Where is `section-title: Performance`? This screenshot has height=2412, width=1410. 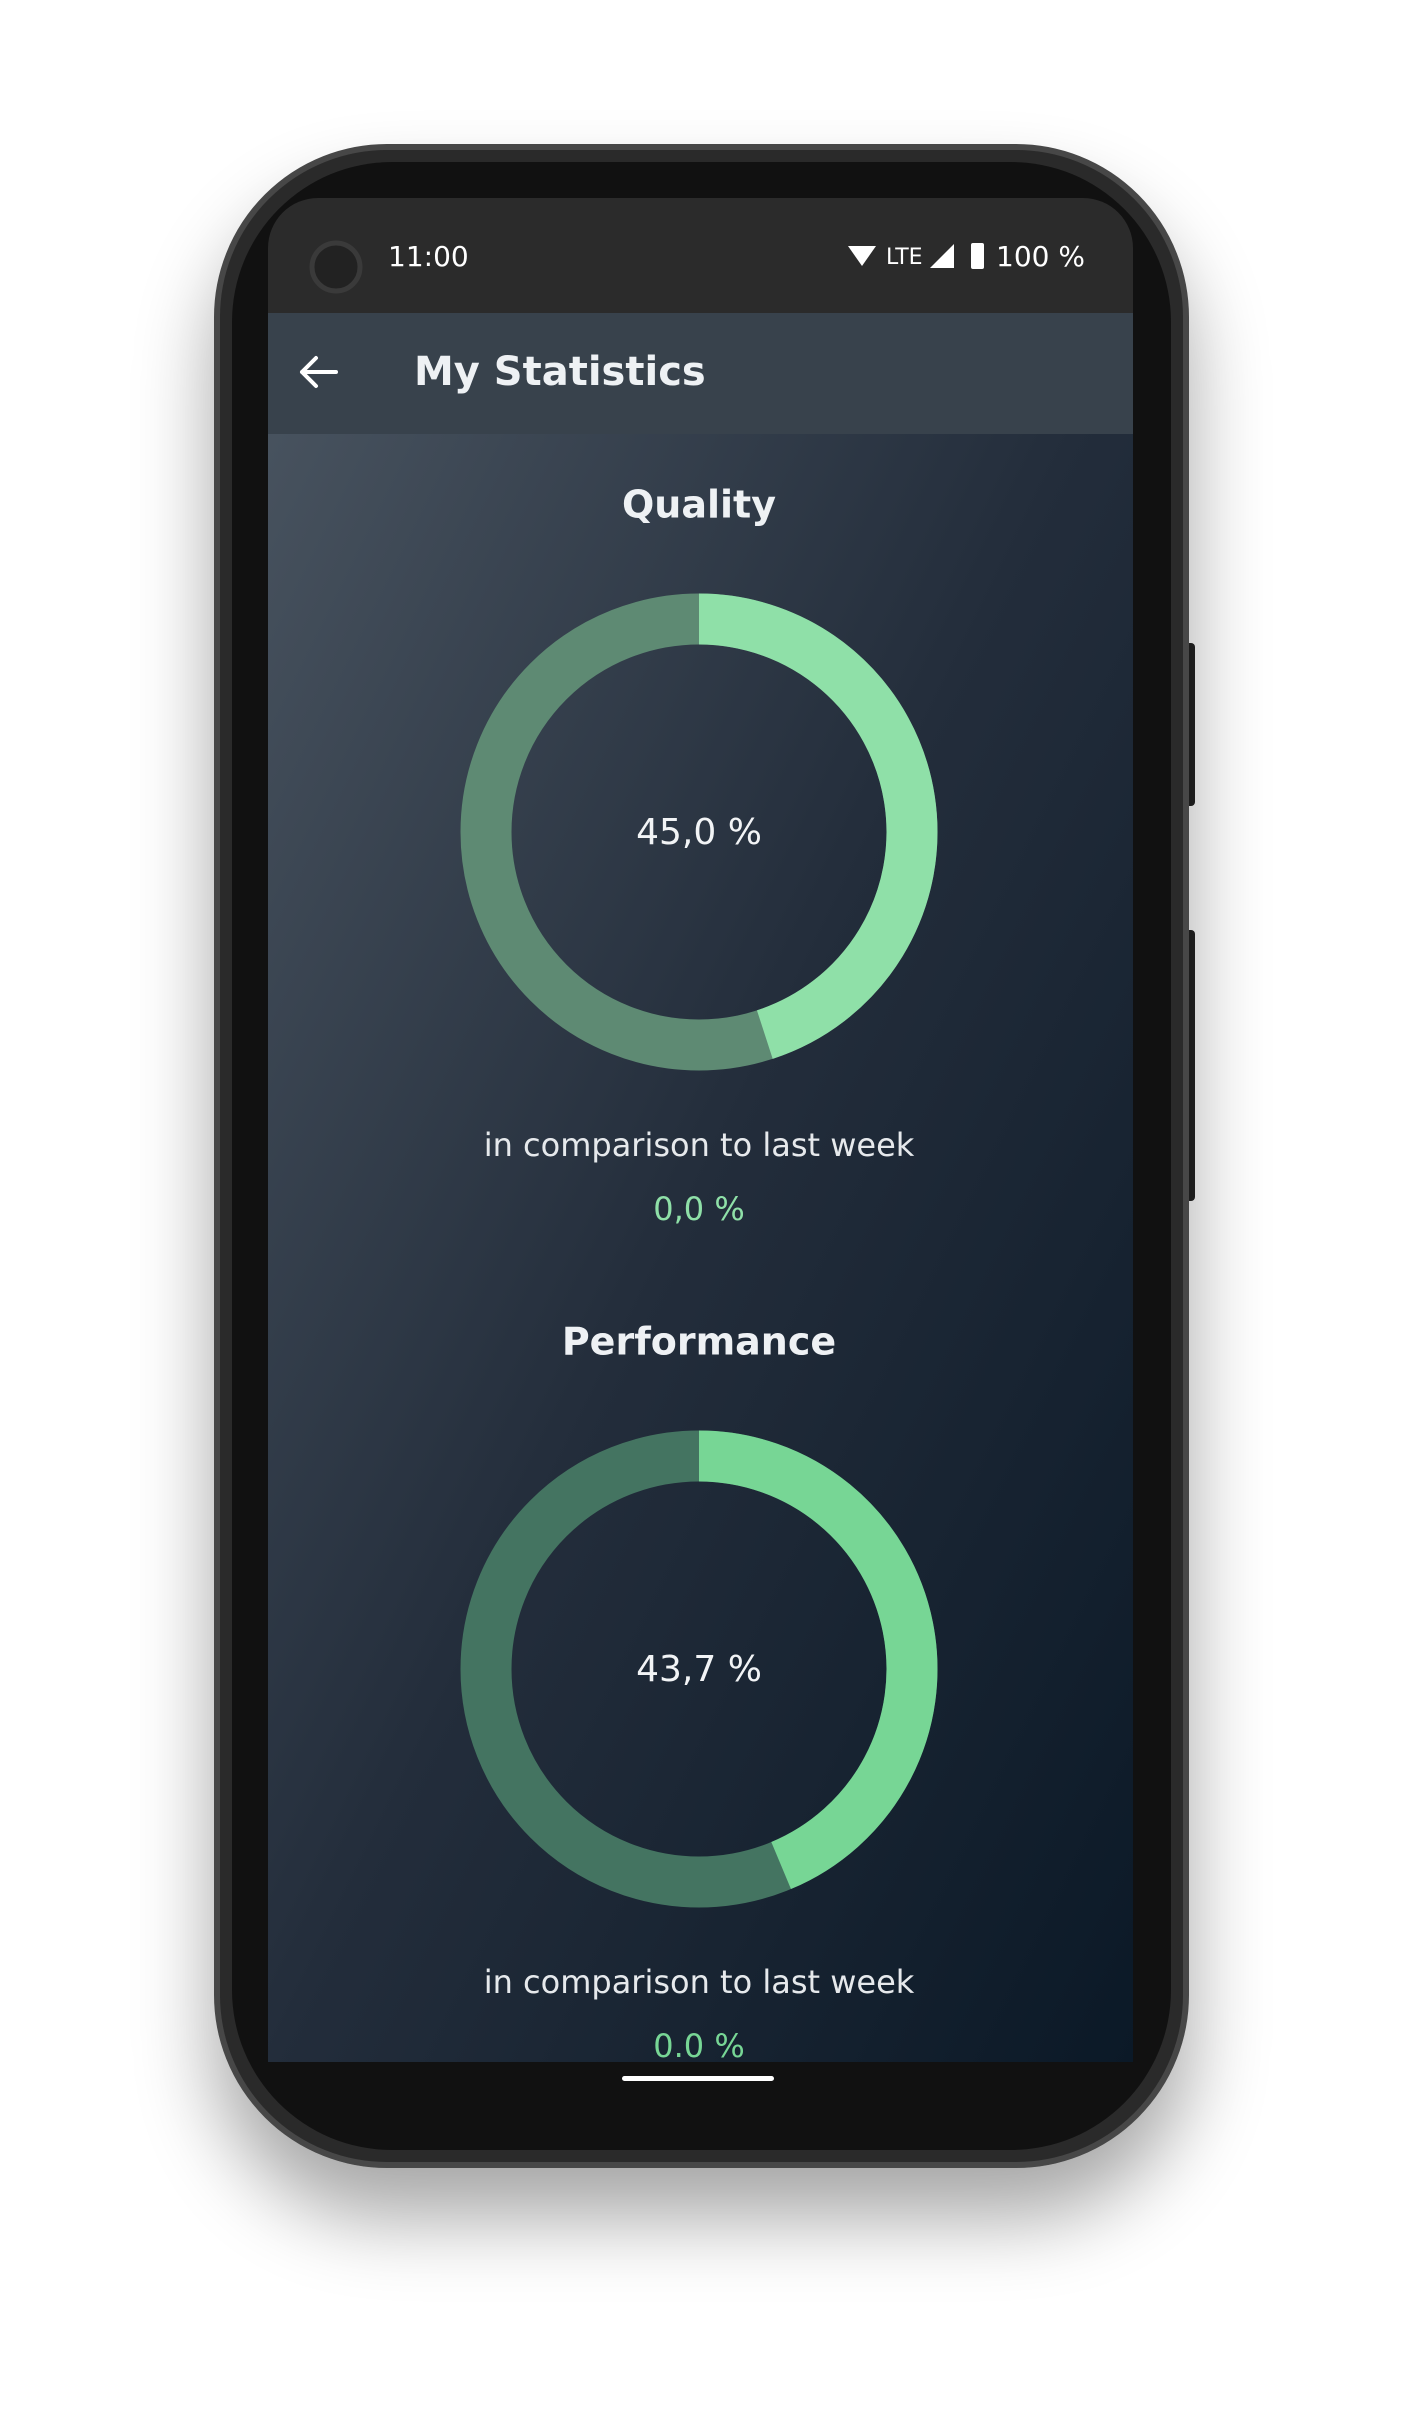 section-title: Performance is located at coordinates (699, 1342).